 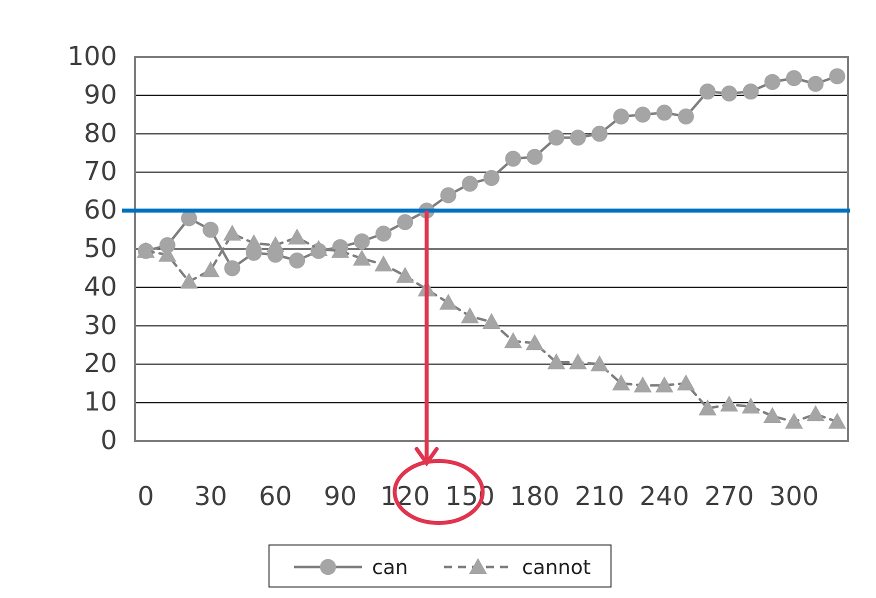 What do you see at coordinates (100, 133) in the screenshot?
I see `y-tick-label: 80` at bounding box center [100, 133].